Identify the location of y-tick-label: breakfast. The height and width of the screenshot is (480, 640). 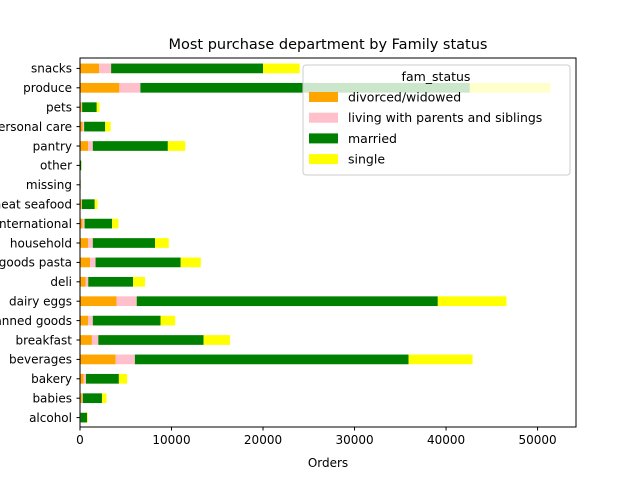
(43, 340).